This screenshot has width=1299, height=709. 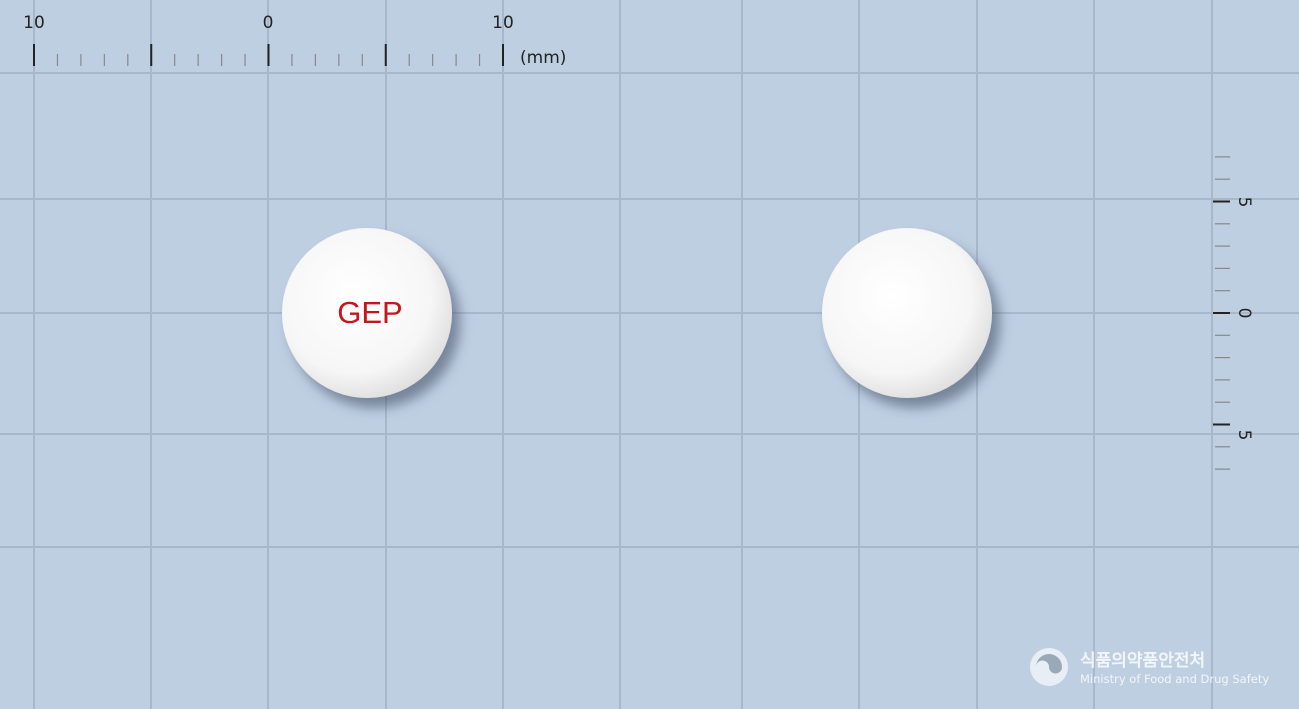 What do you see at coordinates (369, 312) in the screenshot?
I see `imprint: GEP` at bounding box center [369, 312].